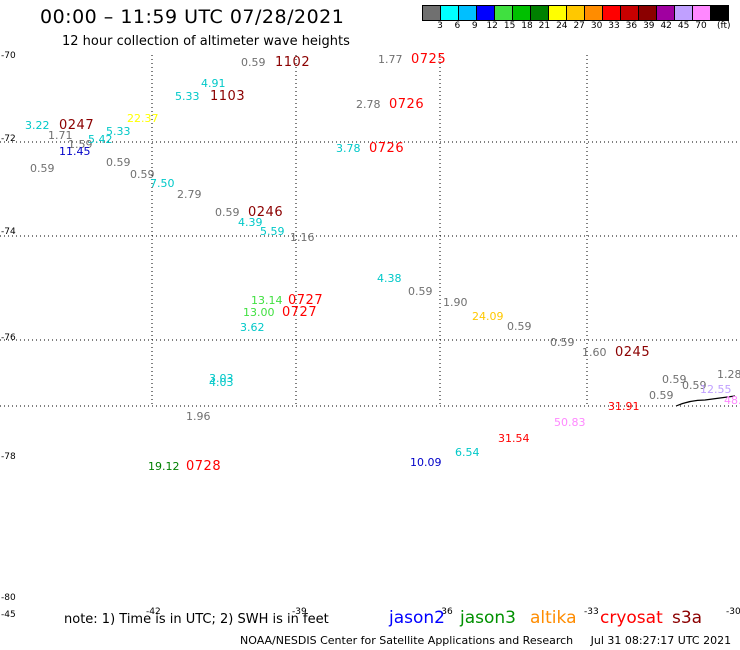 This screenshot has height=650, width=740. I want to click on pass-time-label: 0728, so click(203, 466).